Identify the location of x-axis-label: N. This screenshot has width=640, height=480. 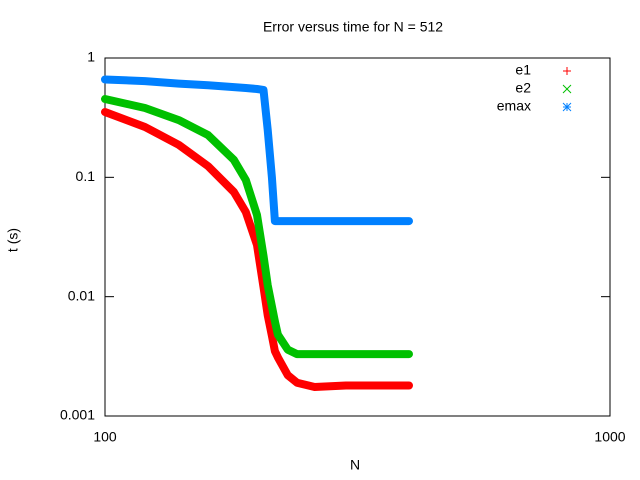
(355, 465).